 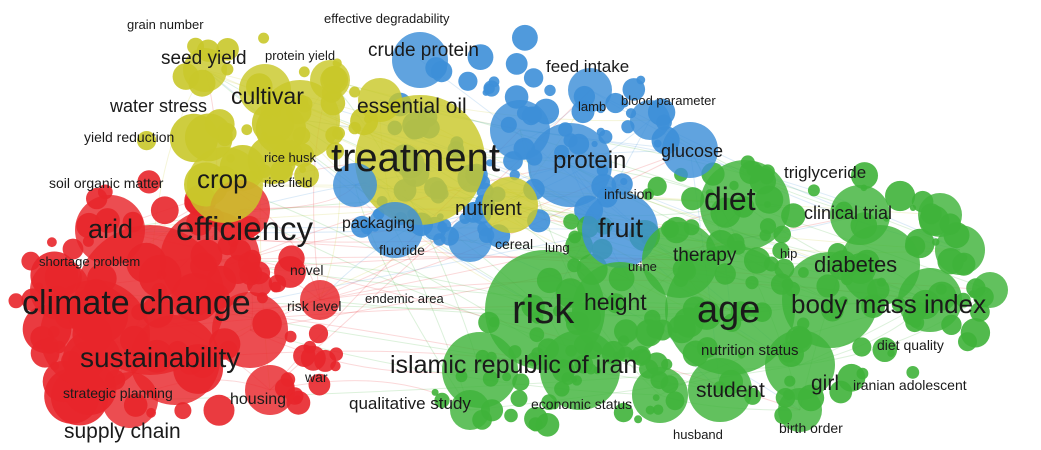 I want to click on term-label-shortage-problem: shortage problem, so click(x=89, y=261).